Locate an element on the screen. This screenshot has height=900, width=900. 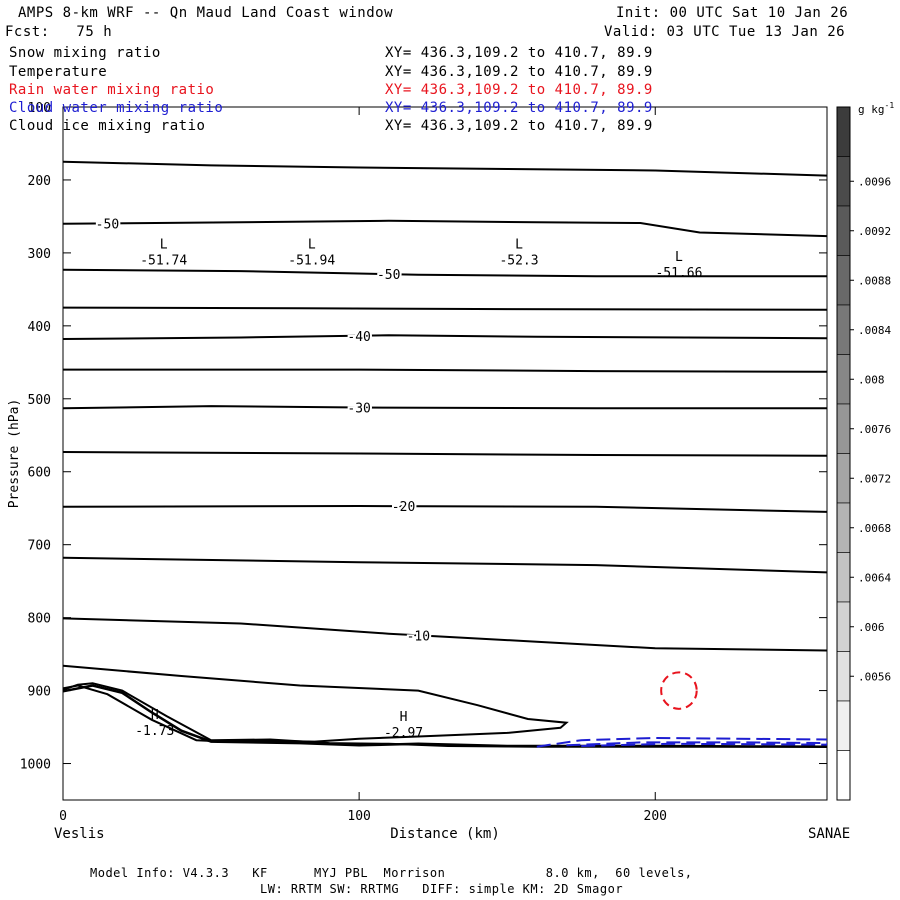
extremum-value: -51.66 is located at coordinates (678, 273).